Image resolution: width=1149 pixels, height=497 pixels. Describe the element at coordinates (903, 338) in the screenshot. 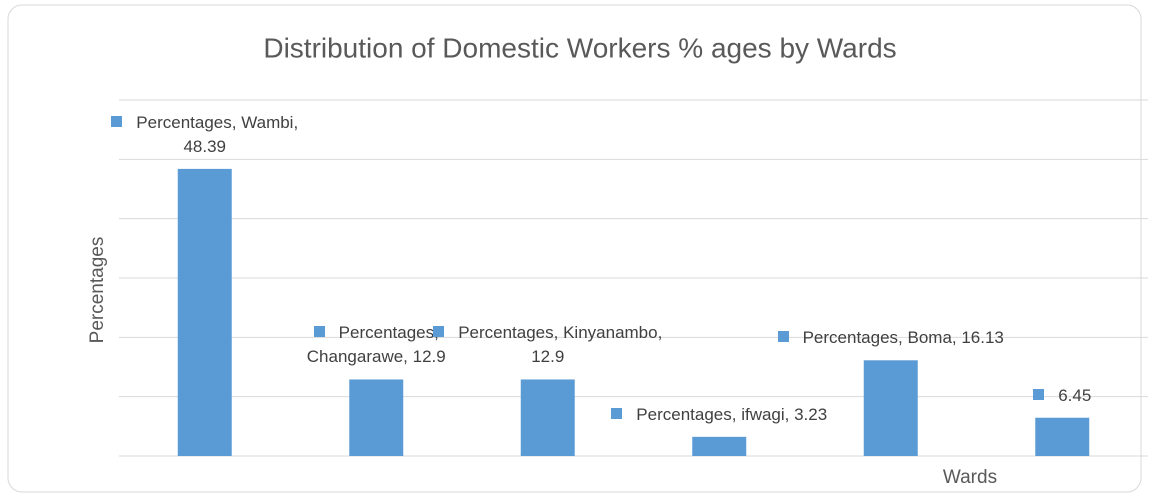

I see `data-label-text: Percentages, Boma, 16.13` at that location.